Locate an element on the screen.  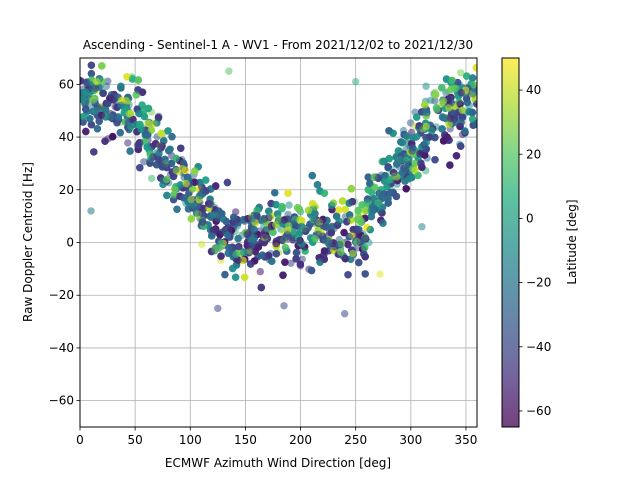
colorbar-tick-label: −20 is located at coordinates (538, 283).